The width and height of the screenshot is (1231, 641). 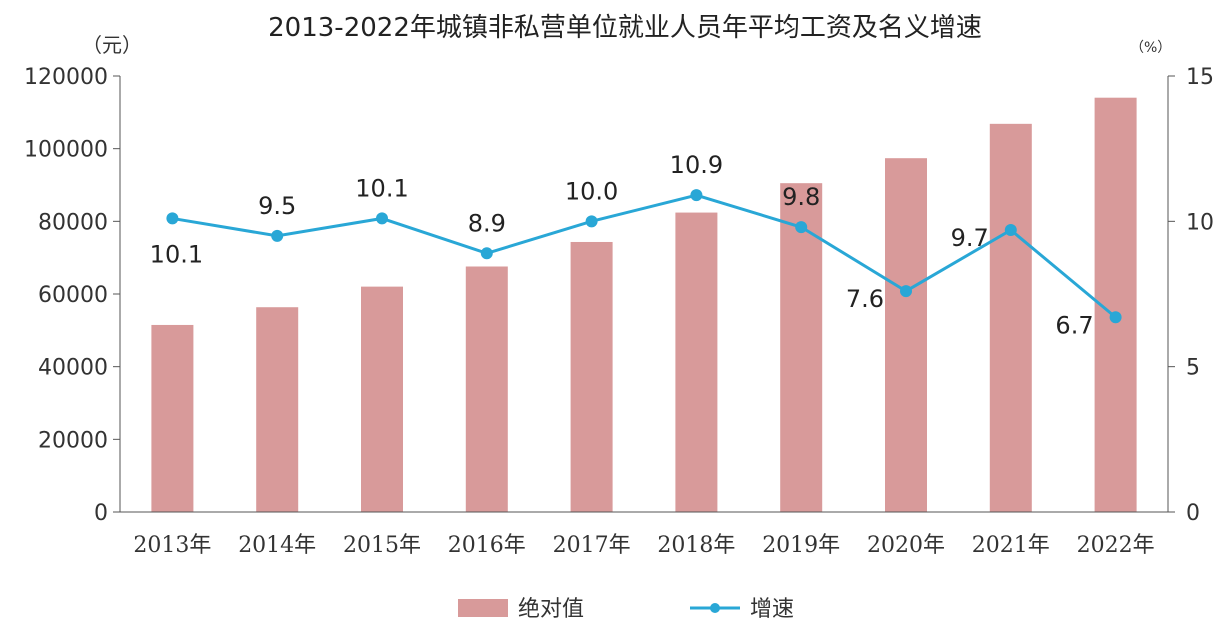 What do you see at coordinates (73, 368) in the screenshot?
I see `left-axis-tick-label: 40000` at bounding box center [73, 368].